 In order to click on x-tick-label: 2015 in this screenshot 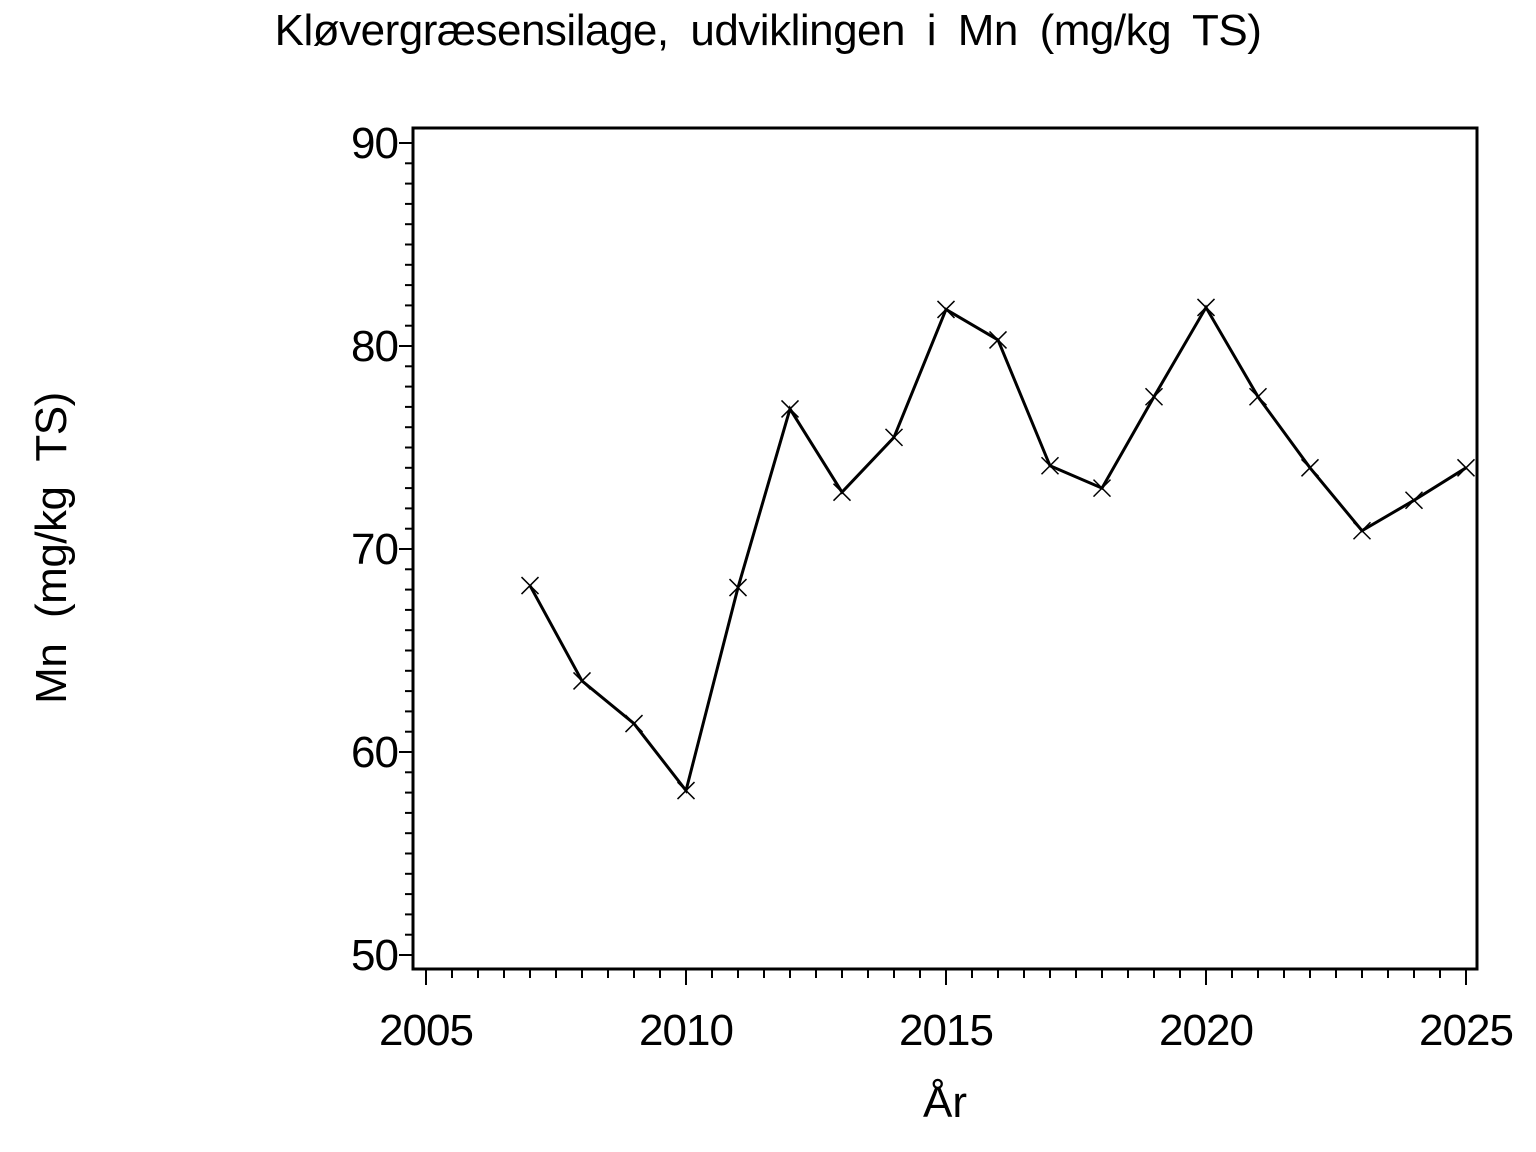, I will do `click(946, 1030)`.